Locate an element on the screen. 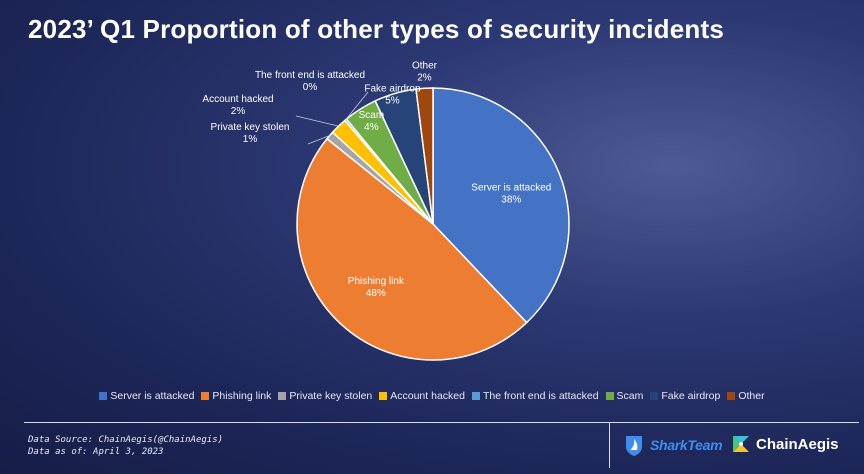 This screenshot has height=474, width=864. legend-item-private-key-stolen: Private key stolen is located at coordinates (325, 396).